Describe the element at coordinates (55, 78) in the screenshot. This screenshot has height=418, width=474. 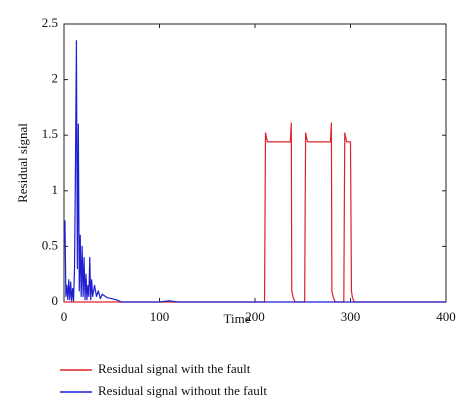
I see `y-tick-label: 2` at that location.